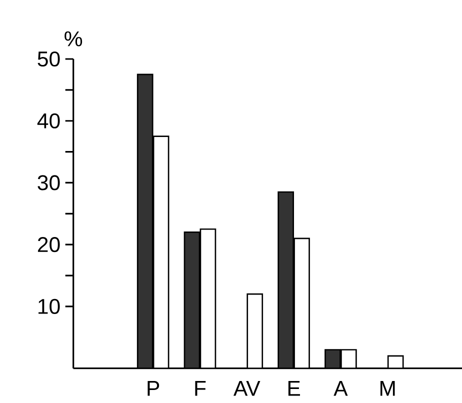 Image resolution: width=462 pixels, height=403 pixels. What do you see at coordinates (48, 120) in the screenshot?
I see `y-tick-label: 40` at bounding box center [48, 120].